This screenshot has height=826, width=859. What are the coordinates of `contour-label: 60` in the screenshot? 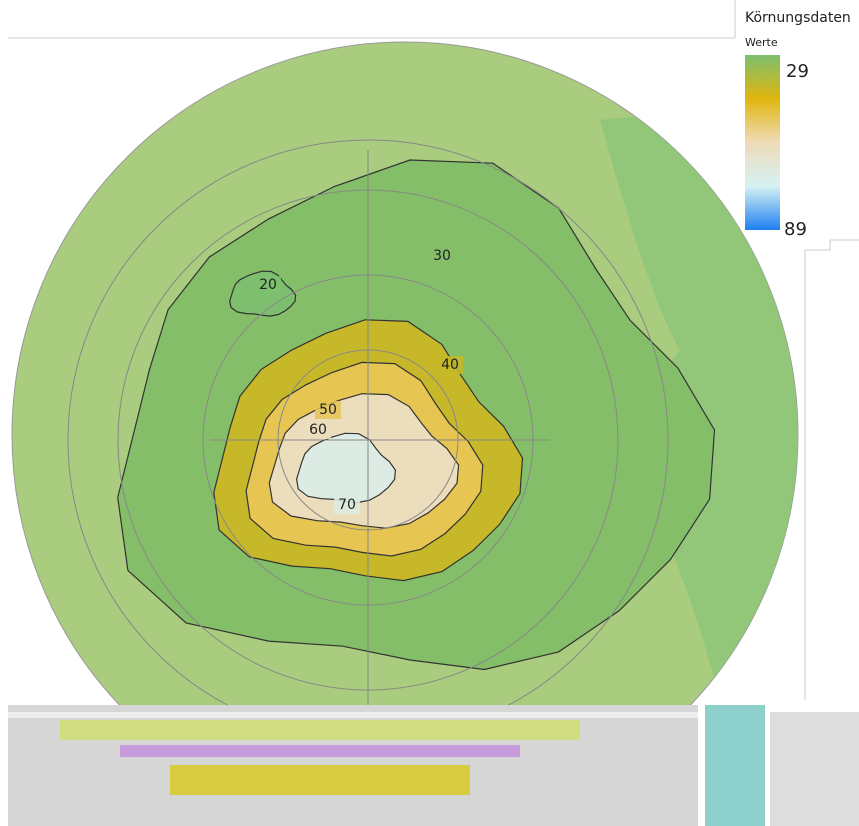 It's located at (318, 430).